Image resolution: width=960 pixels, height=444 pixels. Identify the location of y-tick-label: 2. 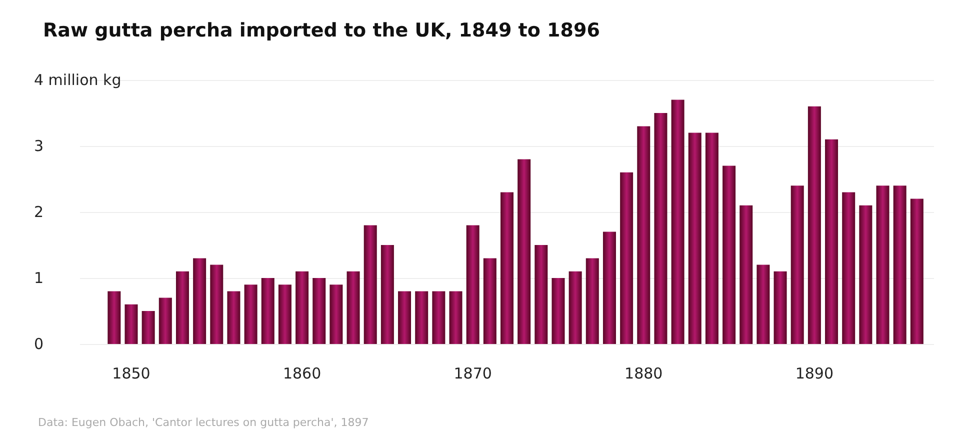
(39, 212).